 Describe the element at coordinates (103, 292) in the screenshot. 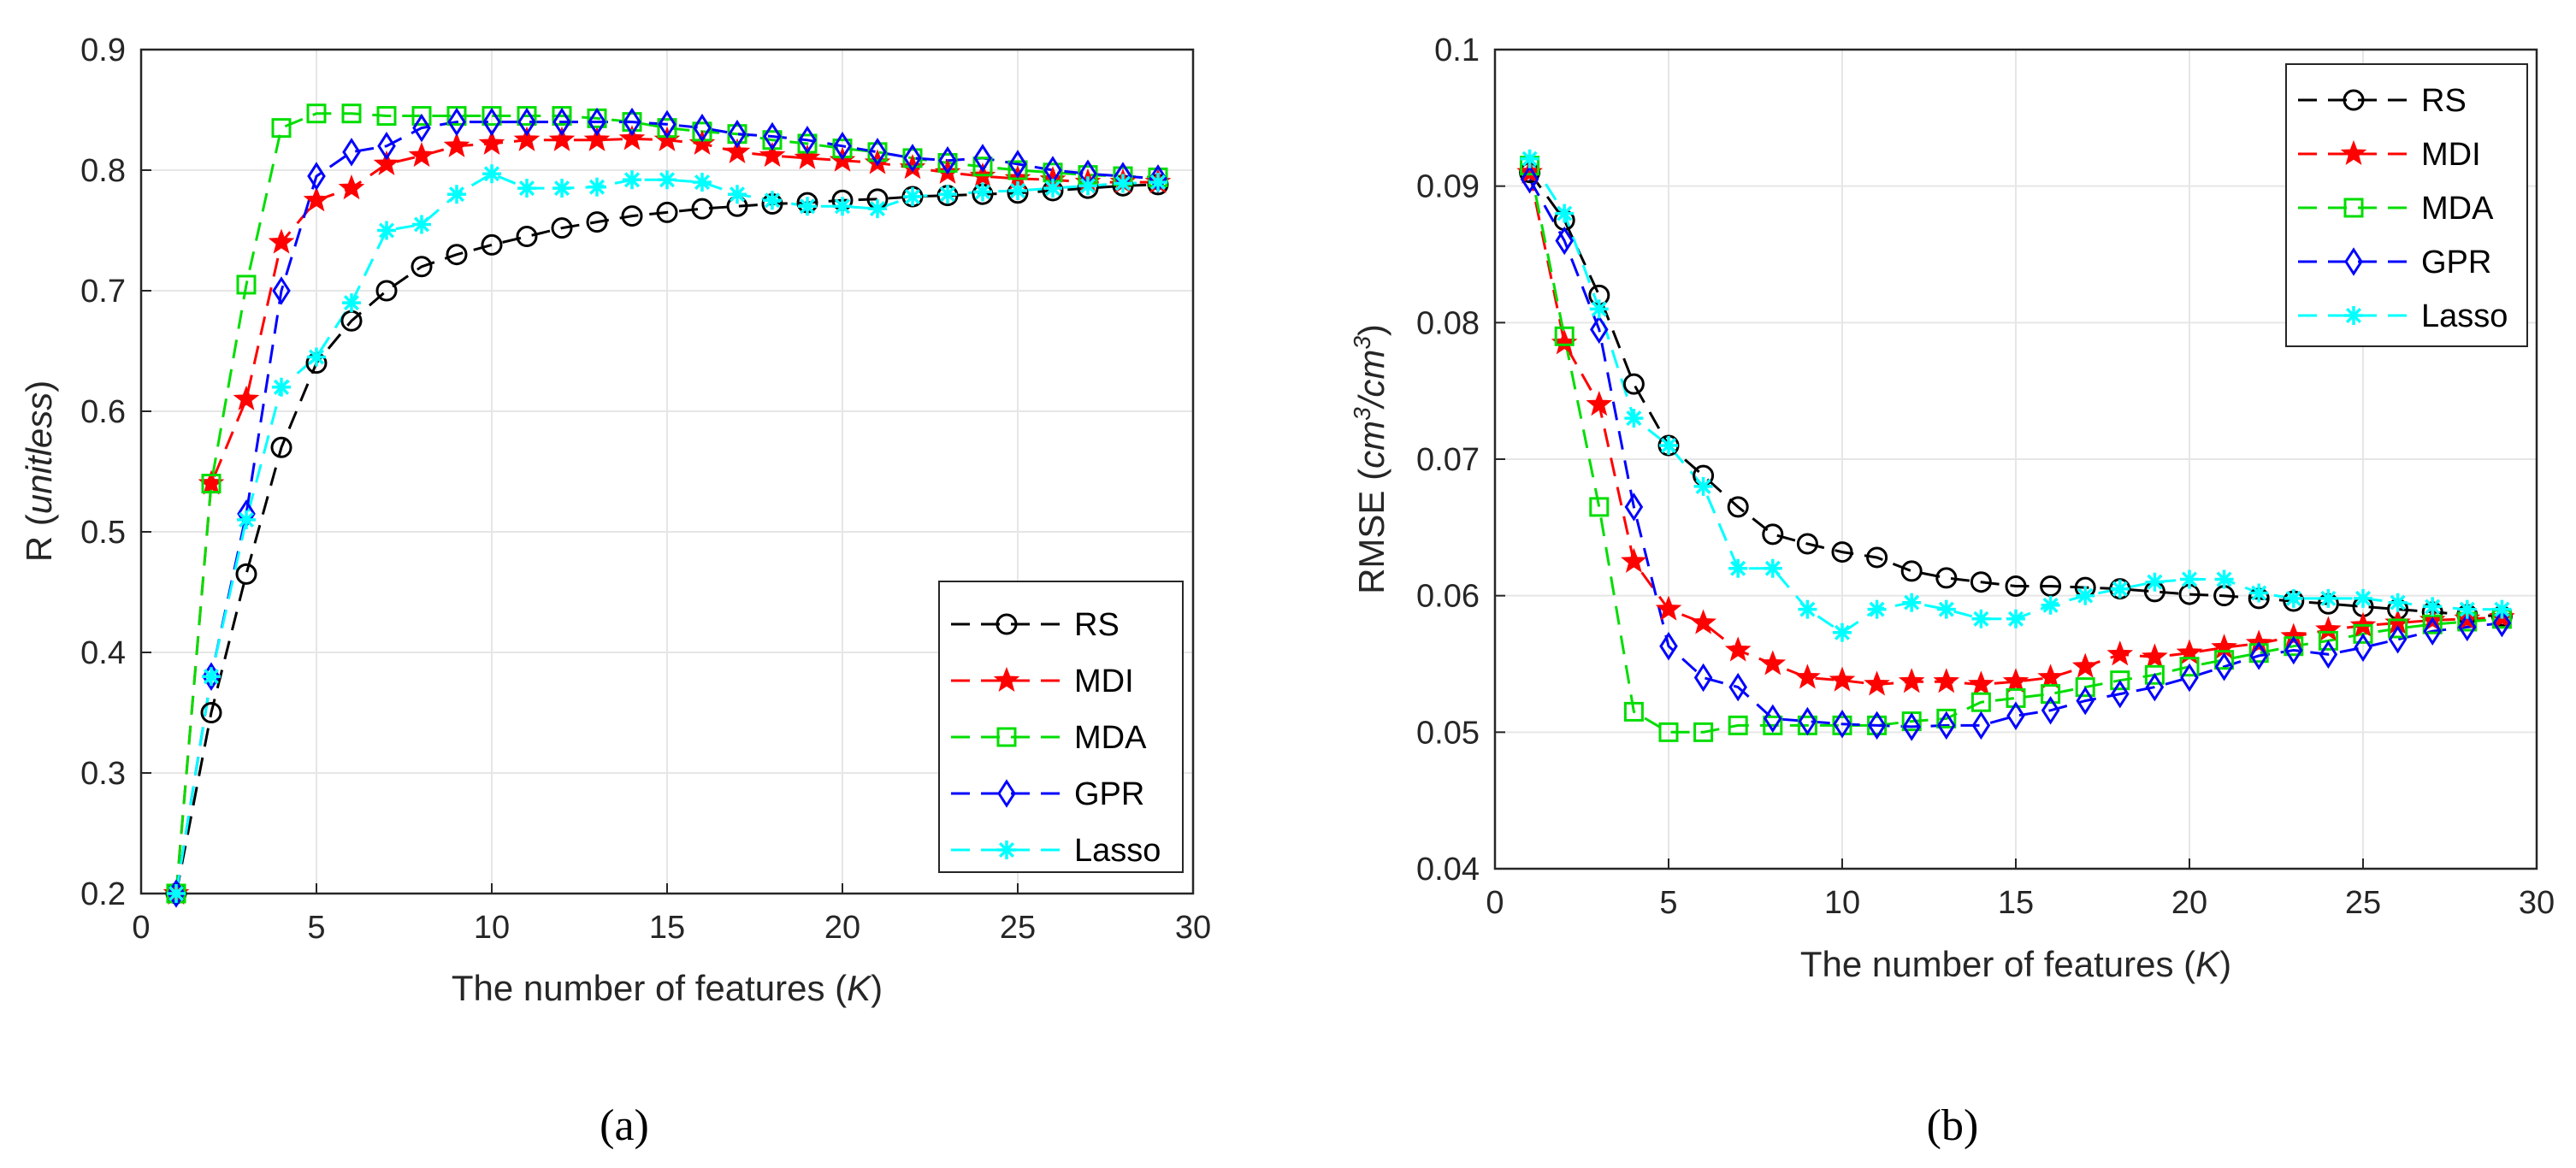

I see `y-tick-label: 0.7` at that location.